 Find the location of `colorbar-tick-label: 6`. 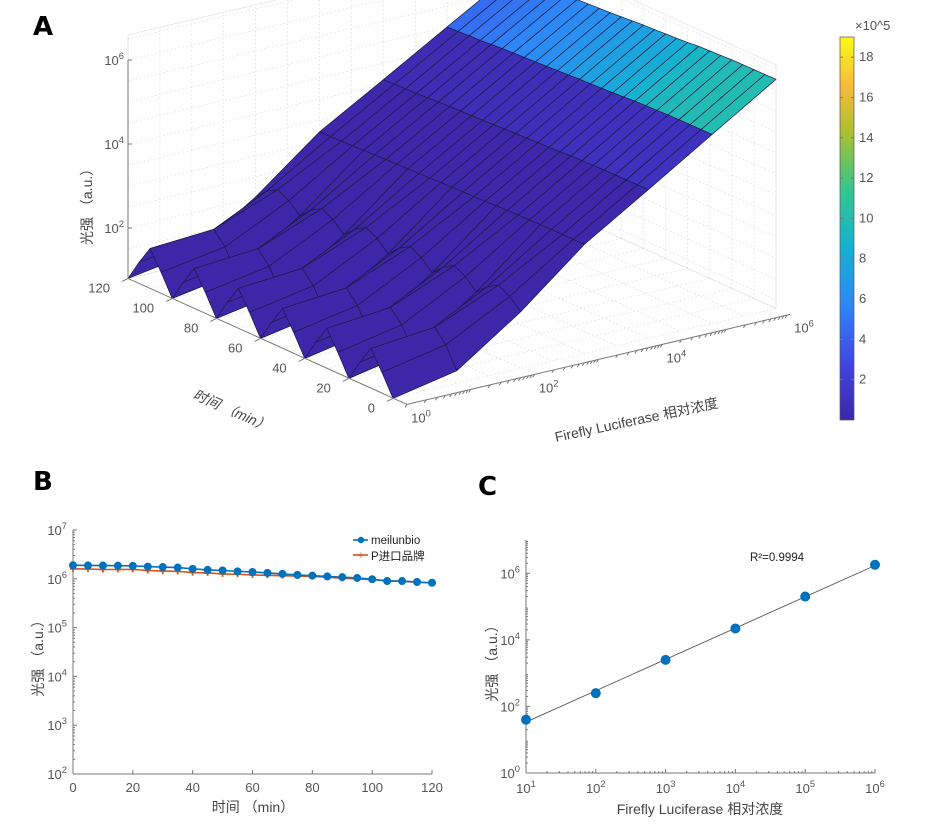

colorbar-tick-label: 6 is located at coordinates (862, 298).